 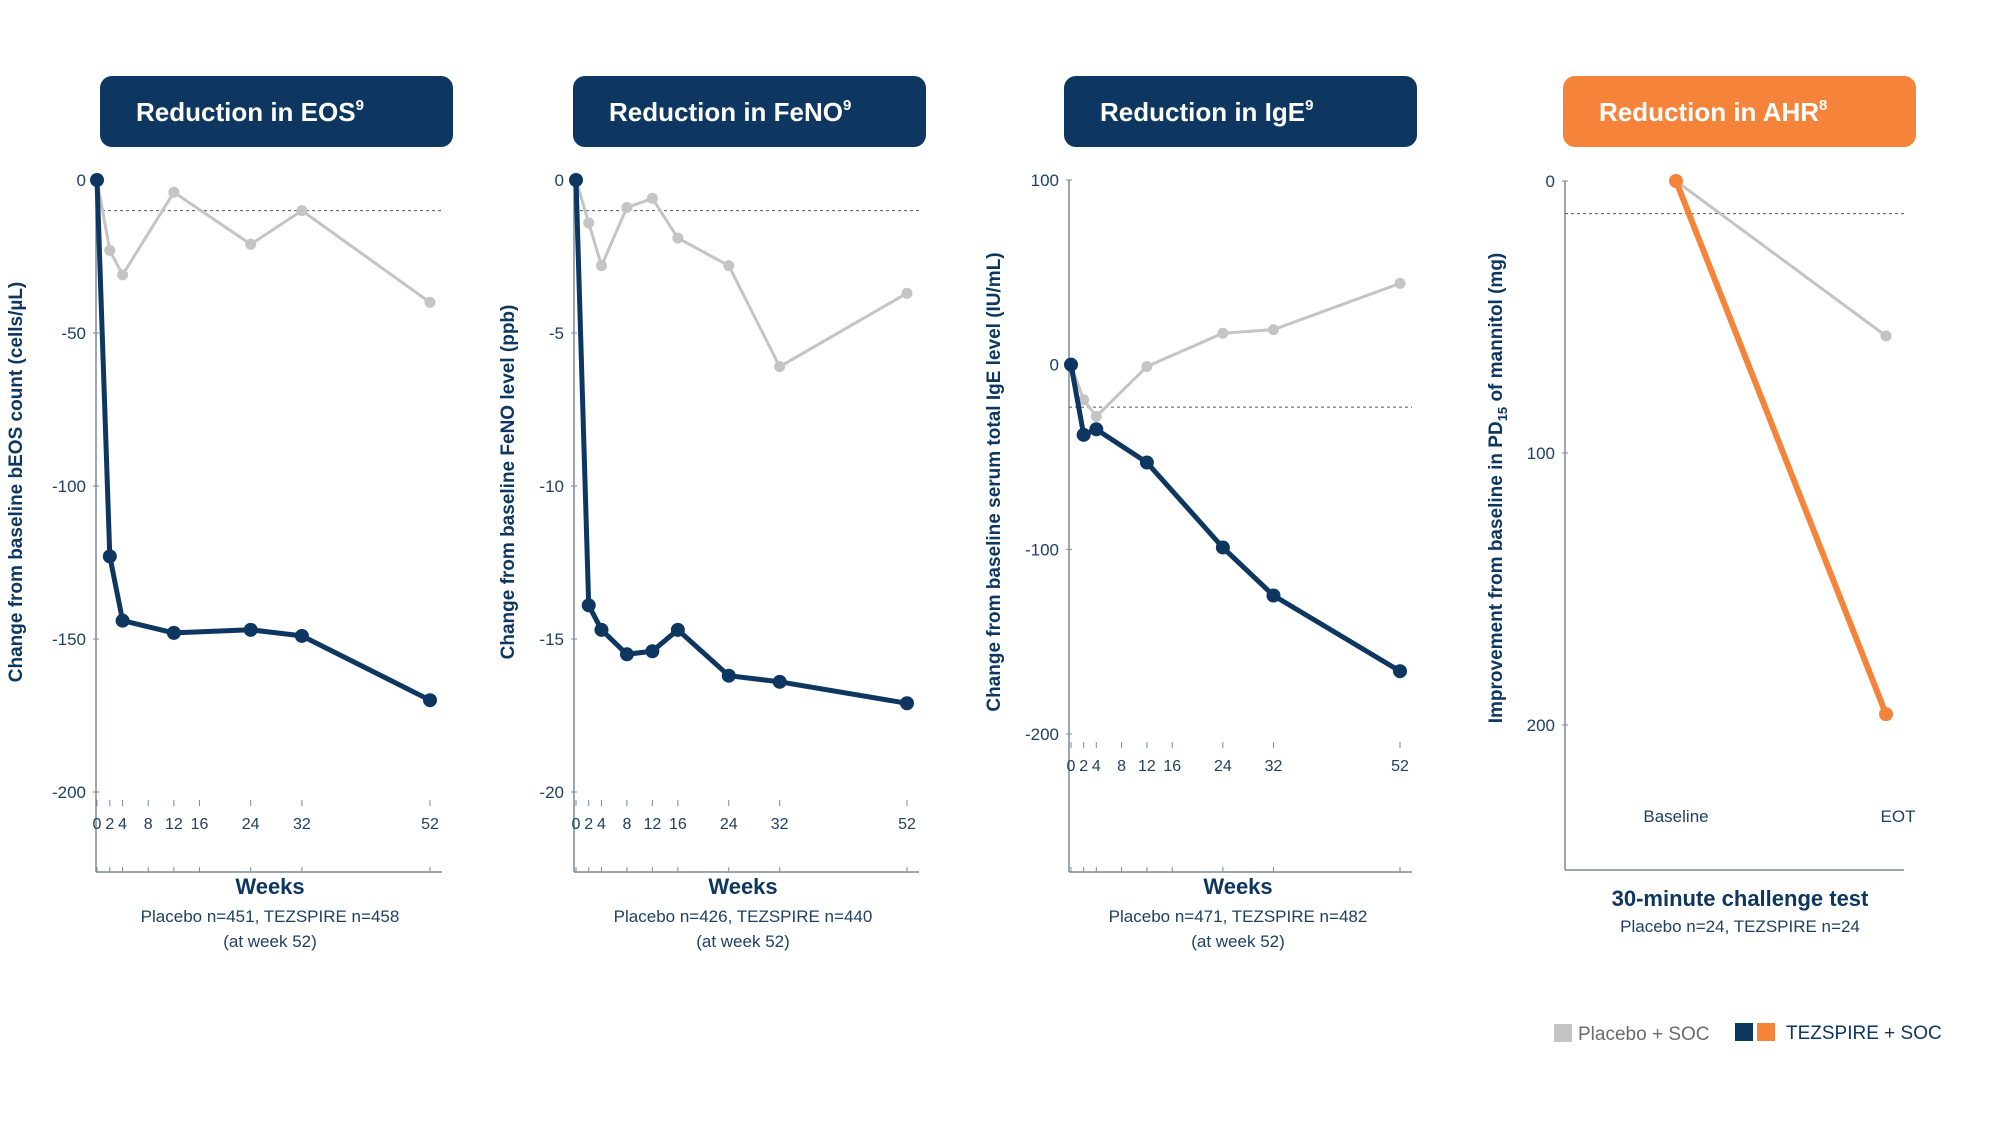 I want to click on y-tick-label: 100, so click(x=1541, y=453).